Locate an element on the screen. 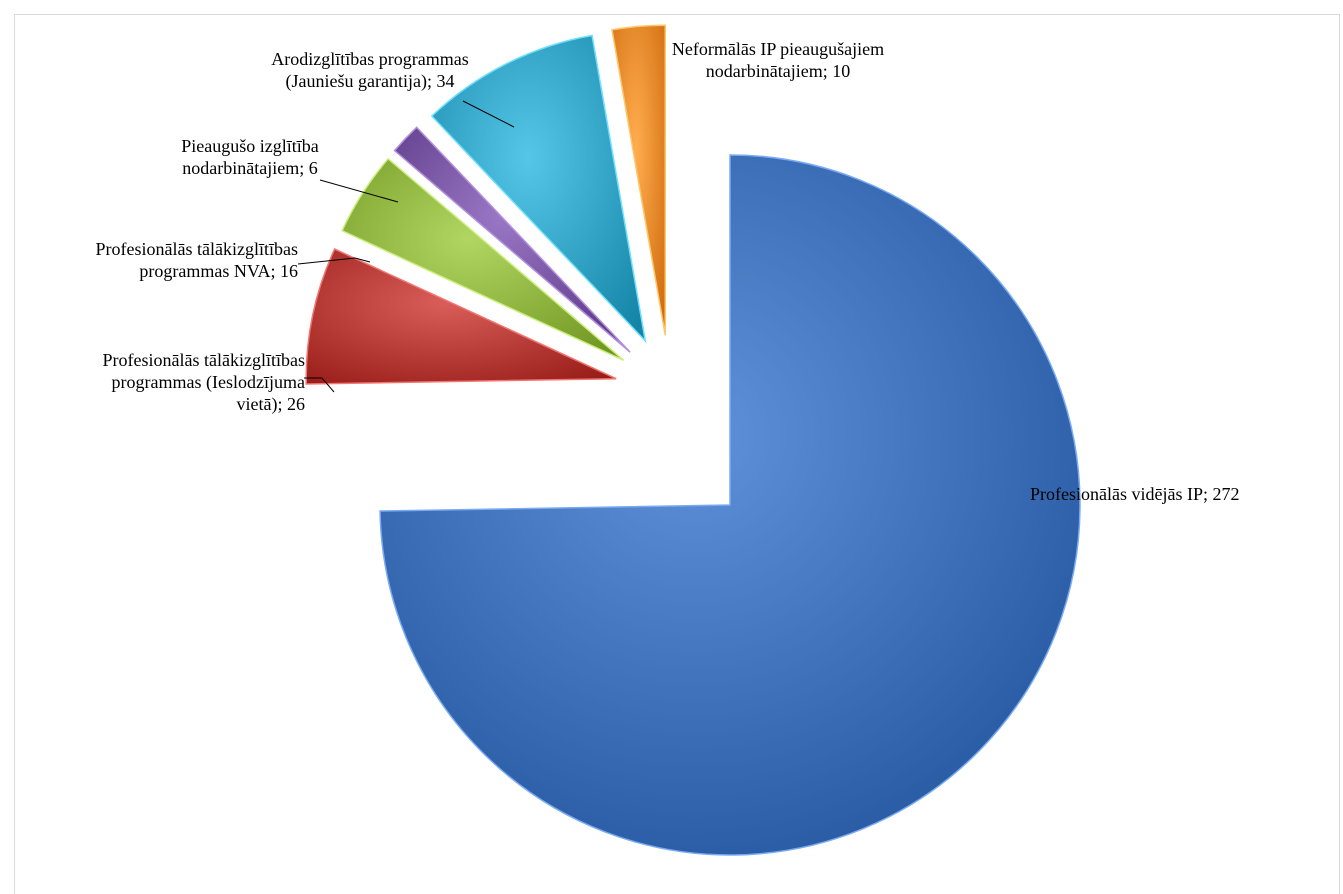 This screenshot has width=1343, height=894. data-label-line: nodarbinātajiem; 10 is located at coordinates (778, 71).